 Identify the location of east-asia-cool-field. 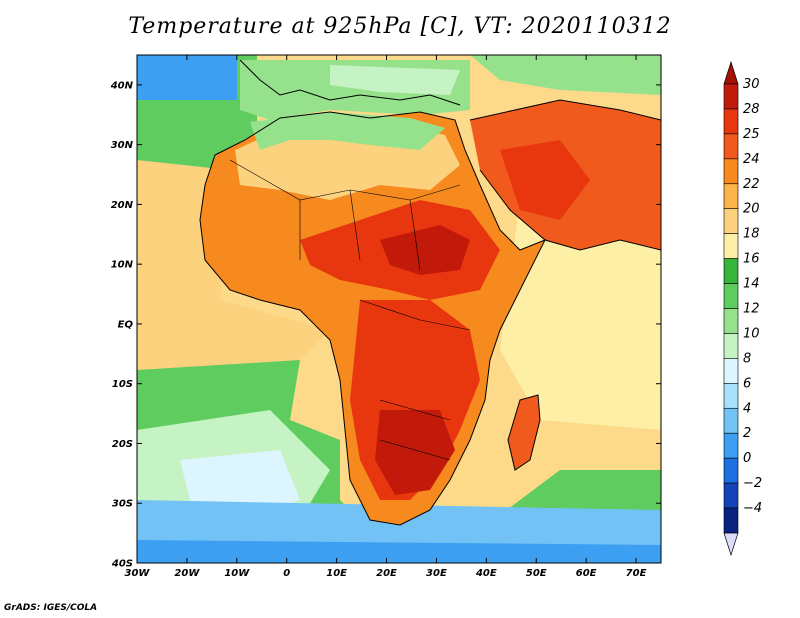
(565, 75).